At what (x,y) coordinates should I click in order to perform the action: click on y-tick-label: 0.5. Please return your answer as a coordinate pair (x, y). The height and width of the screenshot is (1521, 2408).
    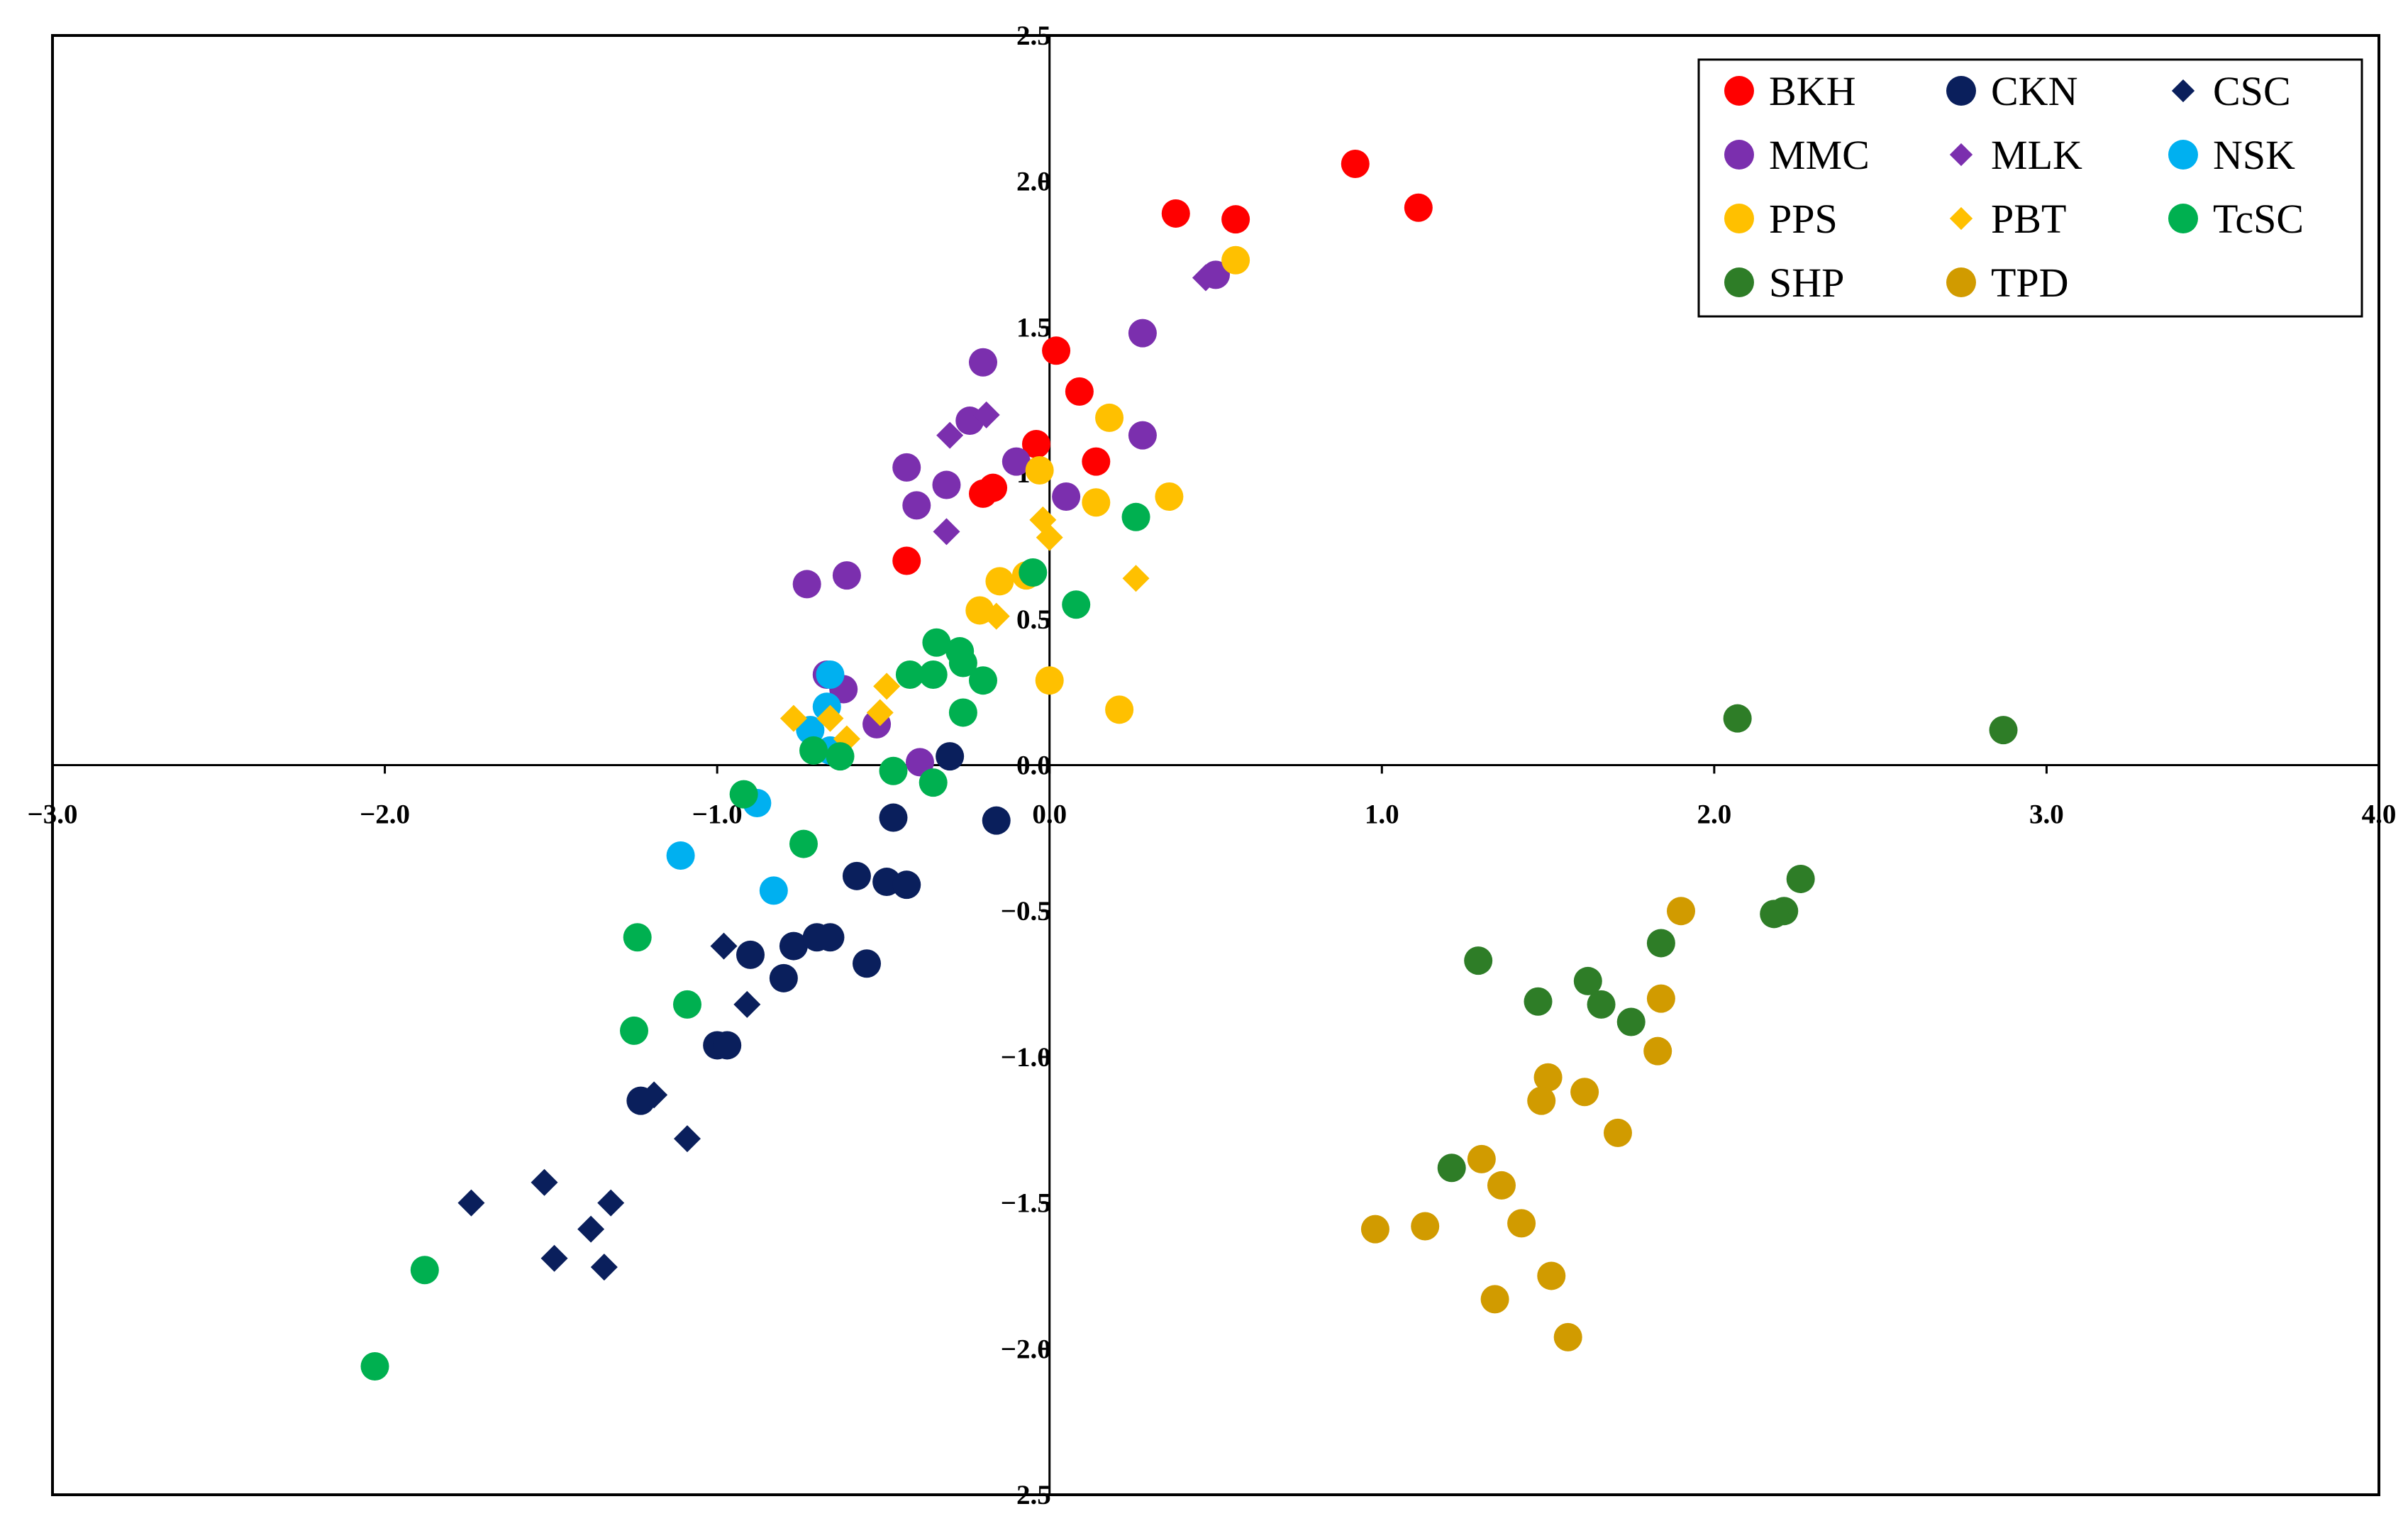
    Looking at the image, I should click on (1034, 619).